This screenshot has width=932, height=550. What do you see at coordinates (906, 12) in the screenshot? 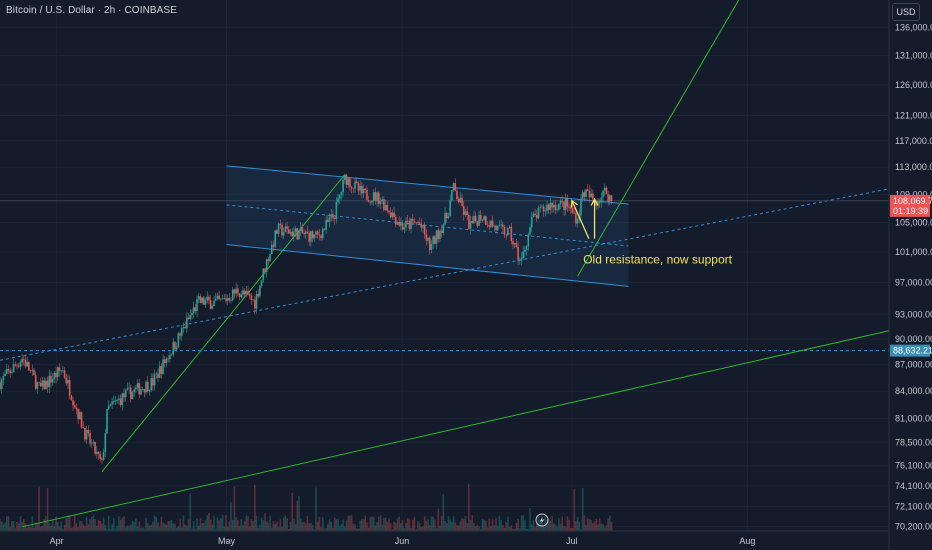
I see `currency-selector: USD` at bounding box center [906, 12].